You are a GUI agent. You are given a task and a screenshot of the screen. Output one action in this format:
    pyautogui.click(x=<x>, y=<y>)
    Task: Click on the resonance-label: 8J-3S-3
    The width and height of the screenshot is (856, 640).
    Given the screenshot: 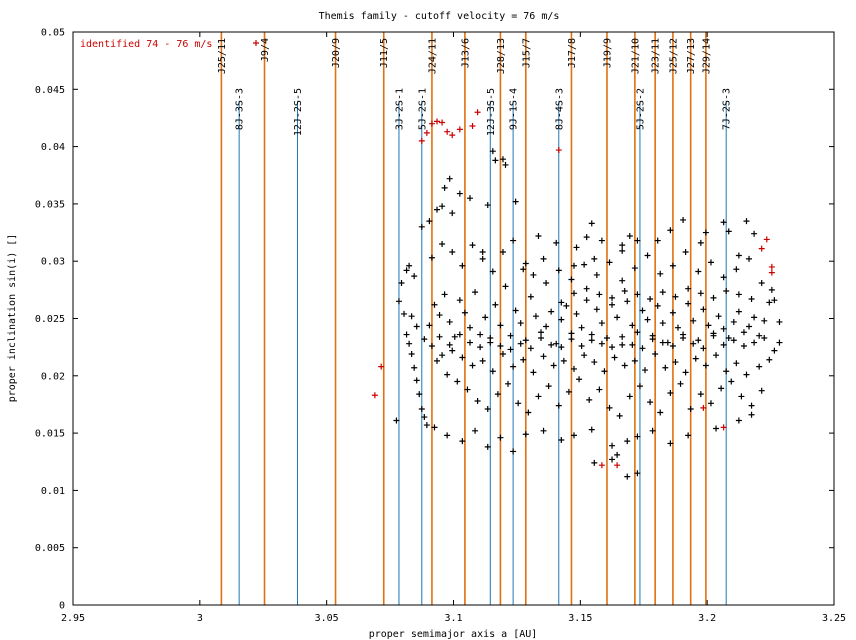 What is the action you would take?
    pyautogui.click(x=240, y=109)
    